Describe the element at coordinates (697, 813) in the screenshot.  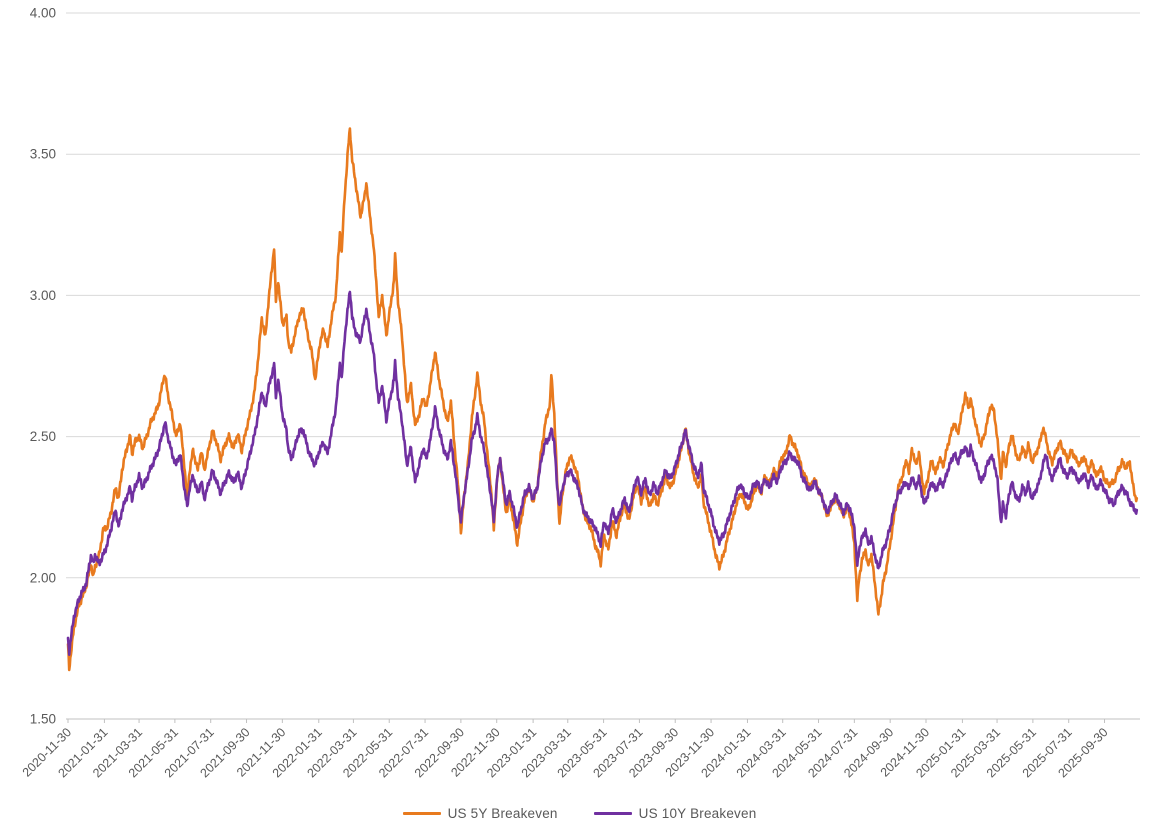
I see `legend-label-us-10y: US 10Y Breakeven` at that location.